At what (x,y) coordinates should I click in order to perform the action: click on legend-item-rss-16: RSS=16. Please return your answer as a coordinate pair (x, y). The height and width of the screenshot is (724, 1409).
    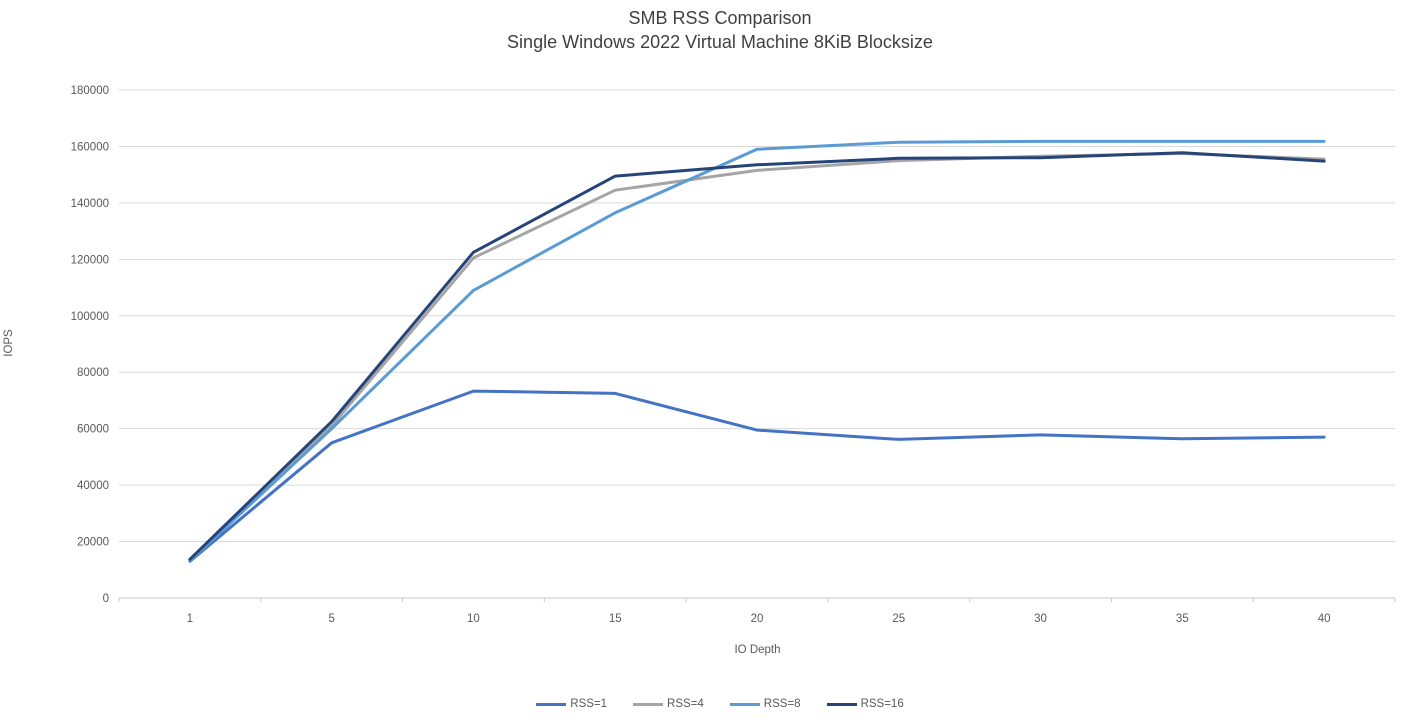
    Looking at the image, I should click on (865, 704).